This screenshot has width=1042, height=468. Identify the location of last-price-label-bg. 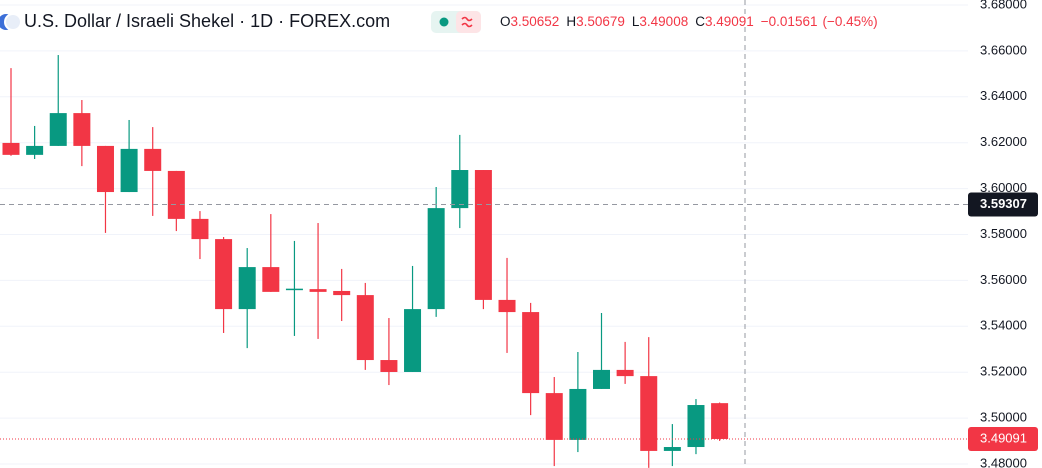
(1003, 438).